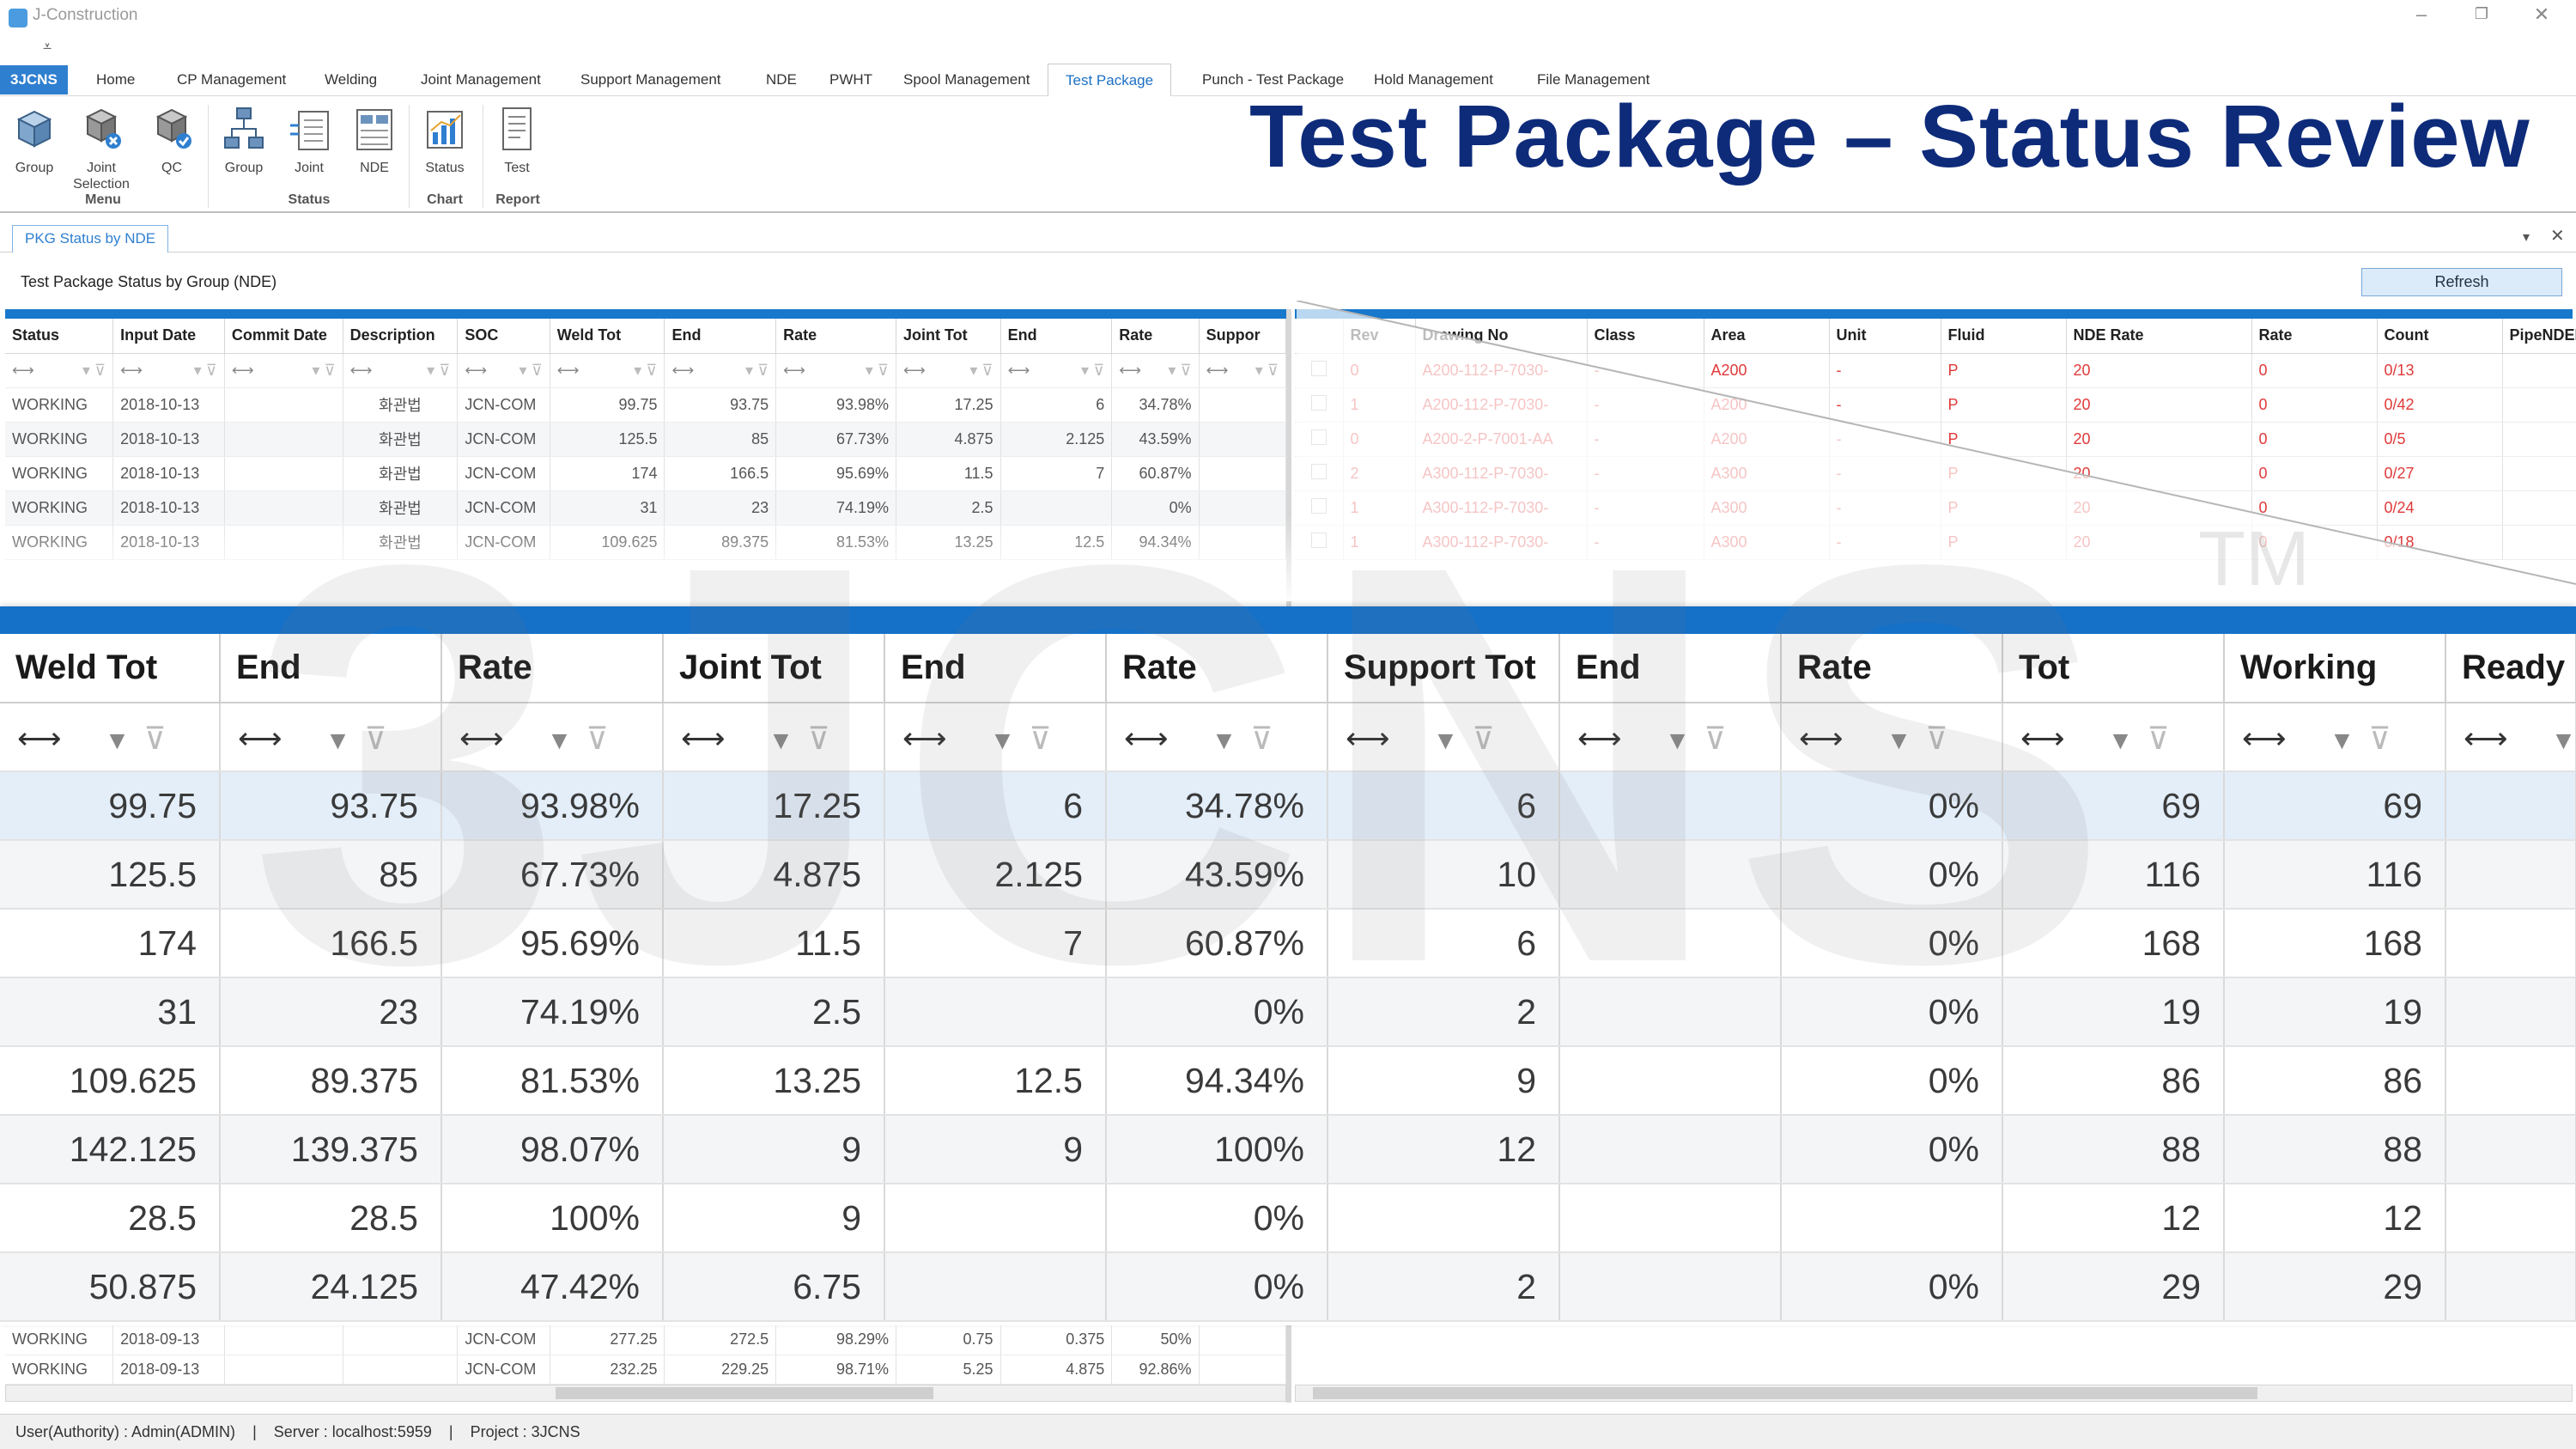 The image size is (2576, 1449). I want to click on table-row: 28.5 28.5 100% 9 0% 12 12, so click(1288, 1218).